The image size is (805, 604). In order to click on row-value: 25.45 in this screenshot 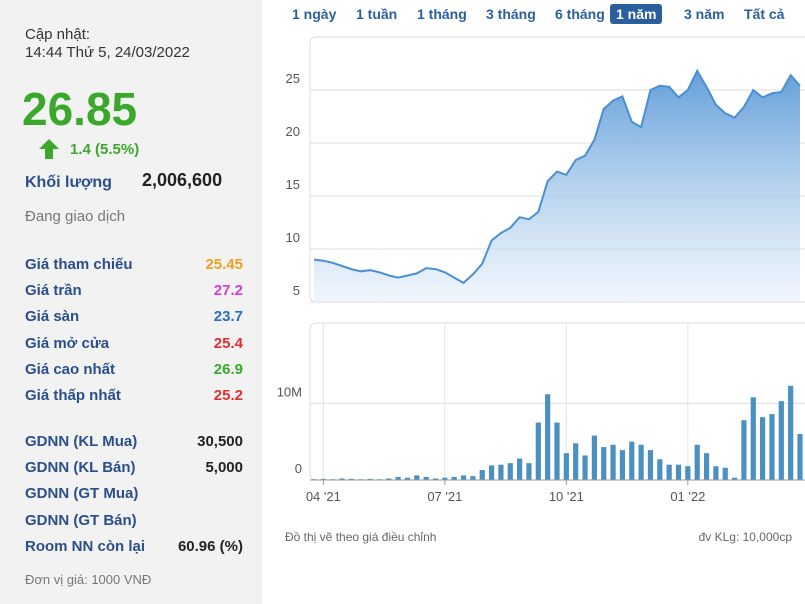, I will do `click(224, 264)`.